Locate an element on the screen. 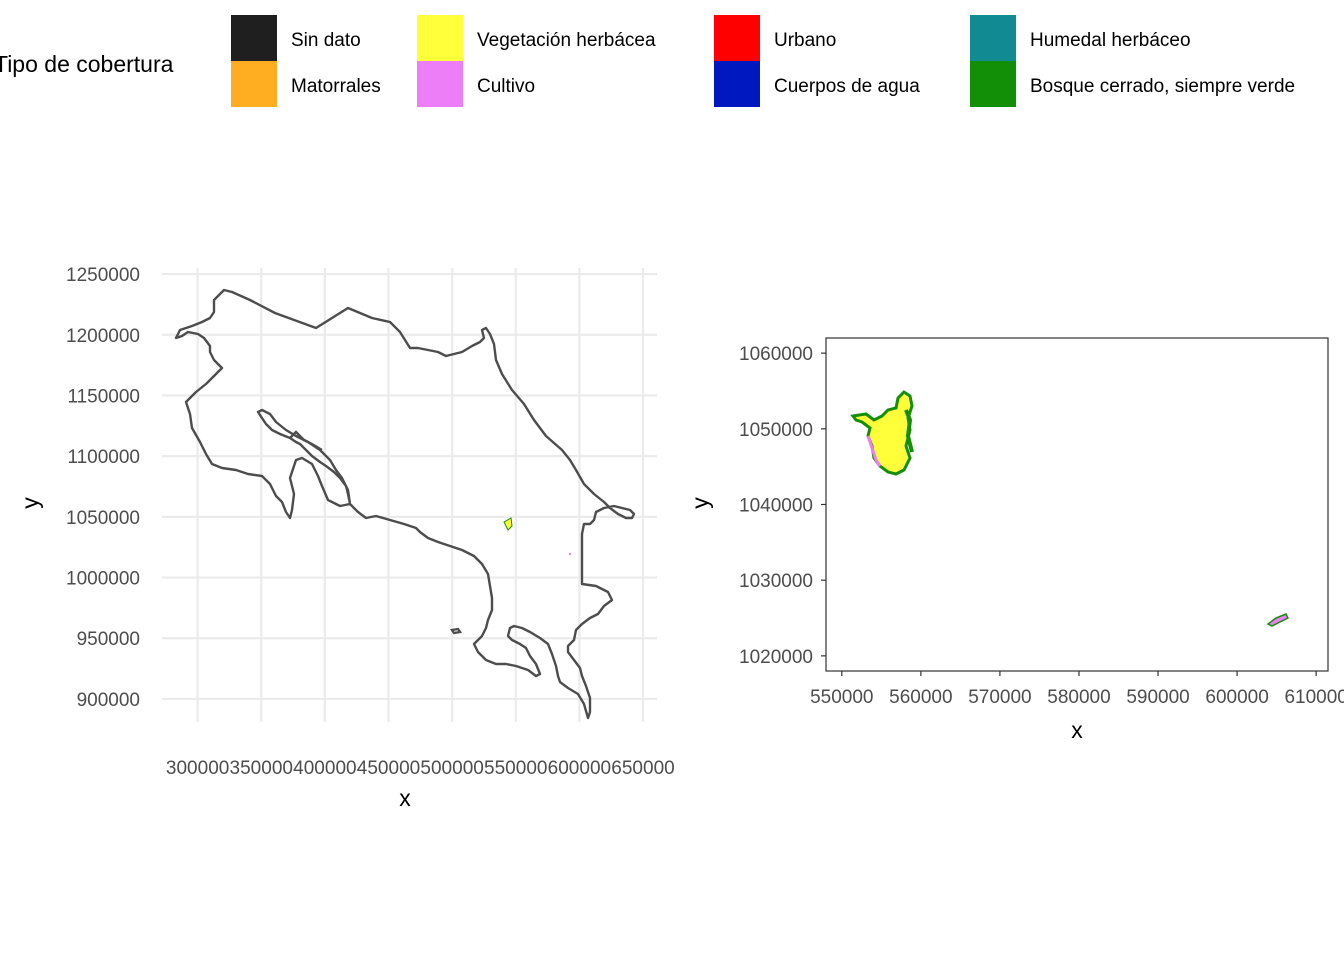  island-outline is located at coordinates (456, 631).